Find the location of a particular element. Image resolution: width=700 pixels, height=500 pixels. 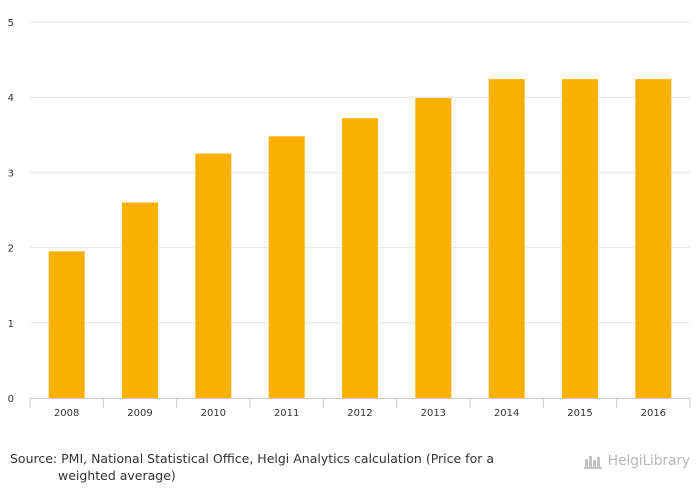

x-tick-label: 2015 is located at coordinates (579, 413).